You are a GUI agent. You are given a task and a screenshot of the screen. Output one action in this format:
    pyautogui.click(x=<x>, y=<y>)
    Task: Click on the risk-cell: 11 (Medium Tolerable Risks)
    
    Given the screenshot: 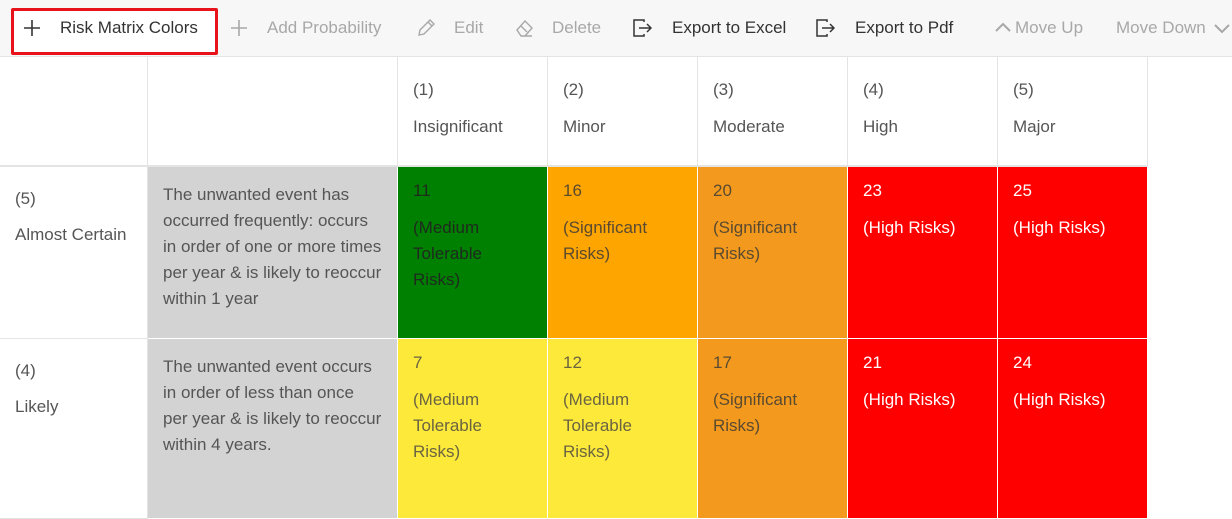 What is the action you would take?
    pyautogui.click(x=473, y=253)
    